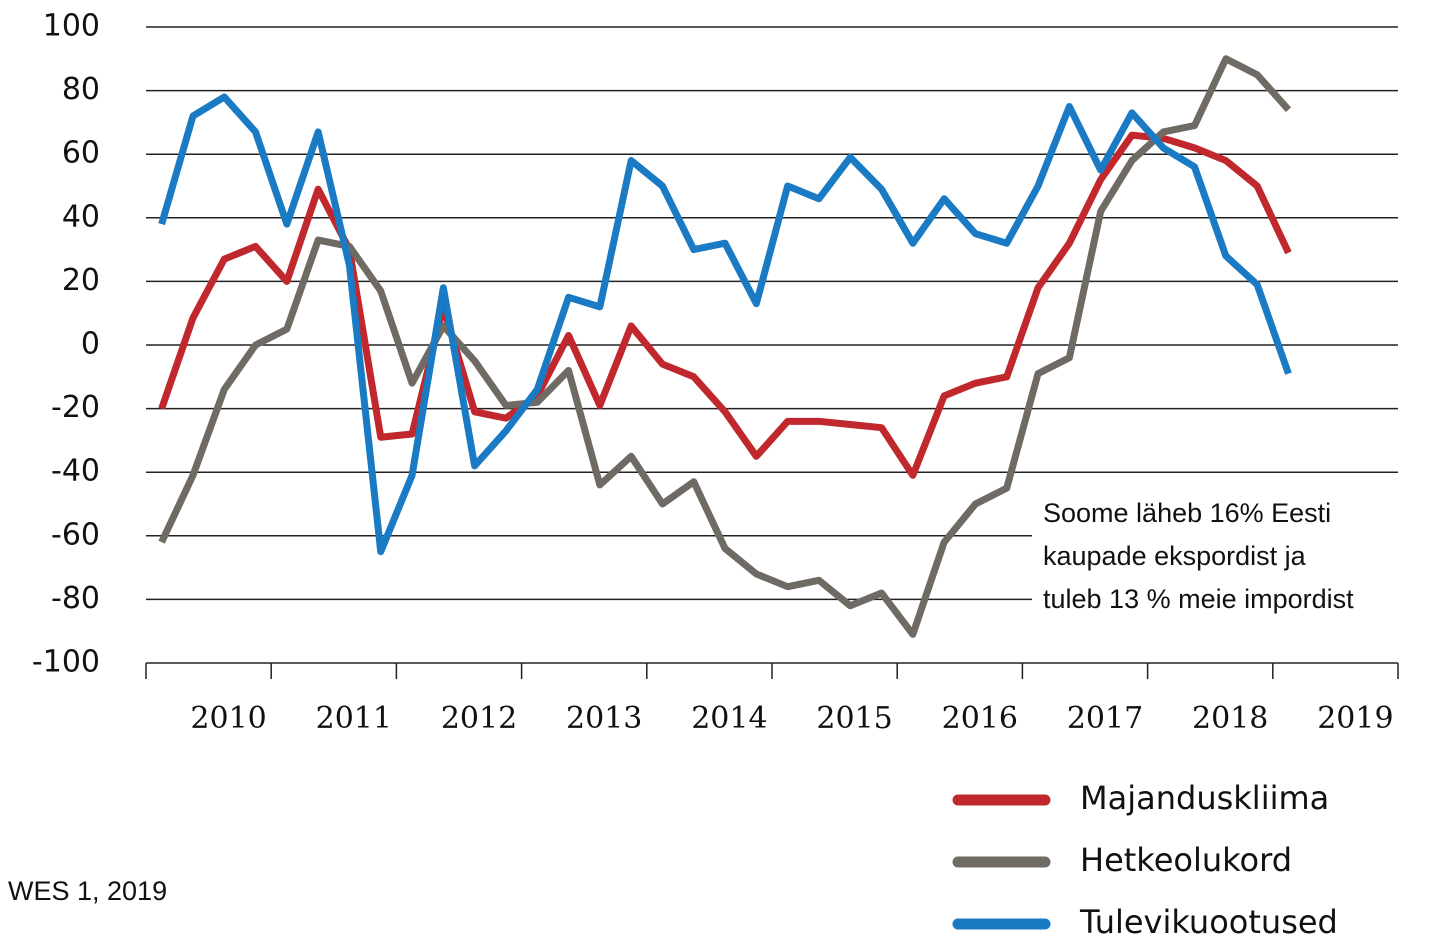  What do you see at coordinates (604, 718) in the screenshot?
I see `x-tick-label: 2013` at bounding box center [604, 718].